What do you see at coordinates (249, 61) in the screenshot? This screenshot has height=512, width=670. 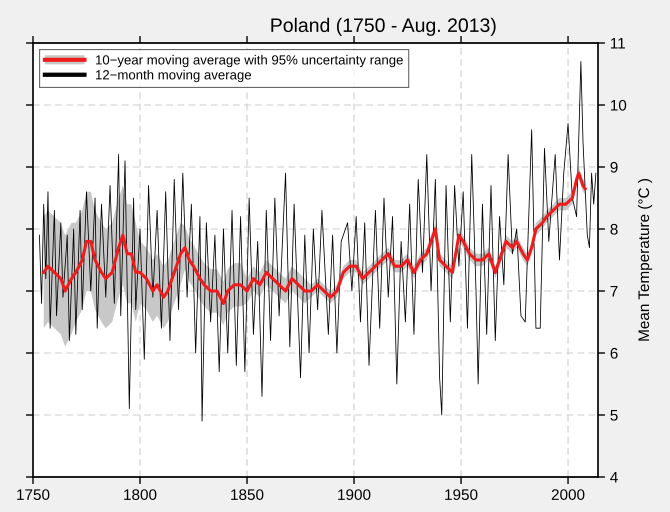 I see `legend-label: 10−year moving average with 95% uncertainty range` at bounding box center [249, 61].